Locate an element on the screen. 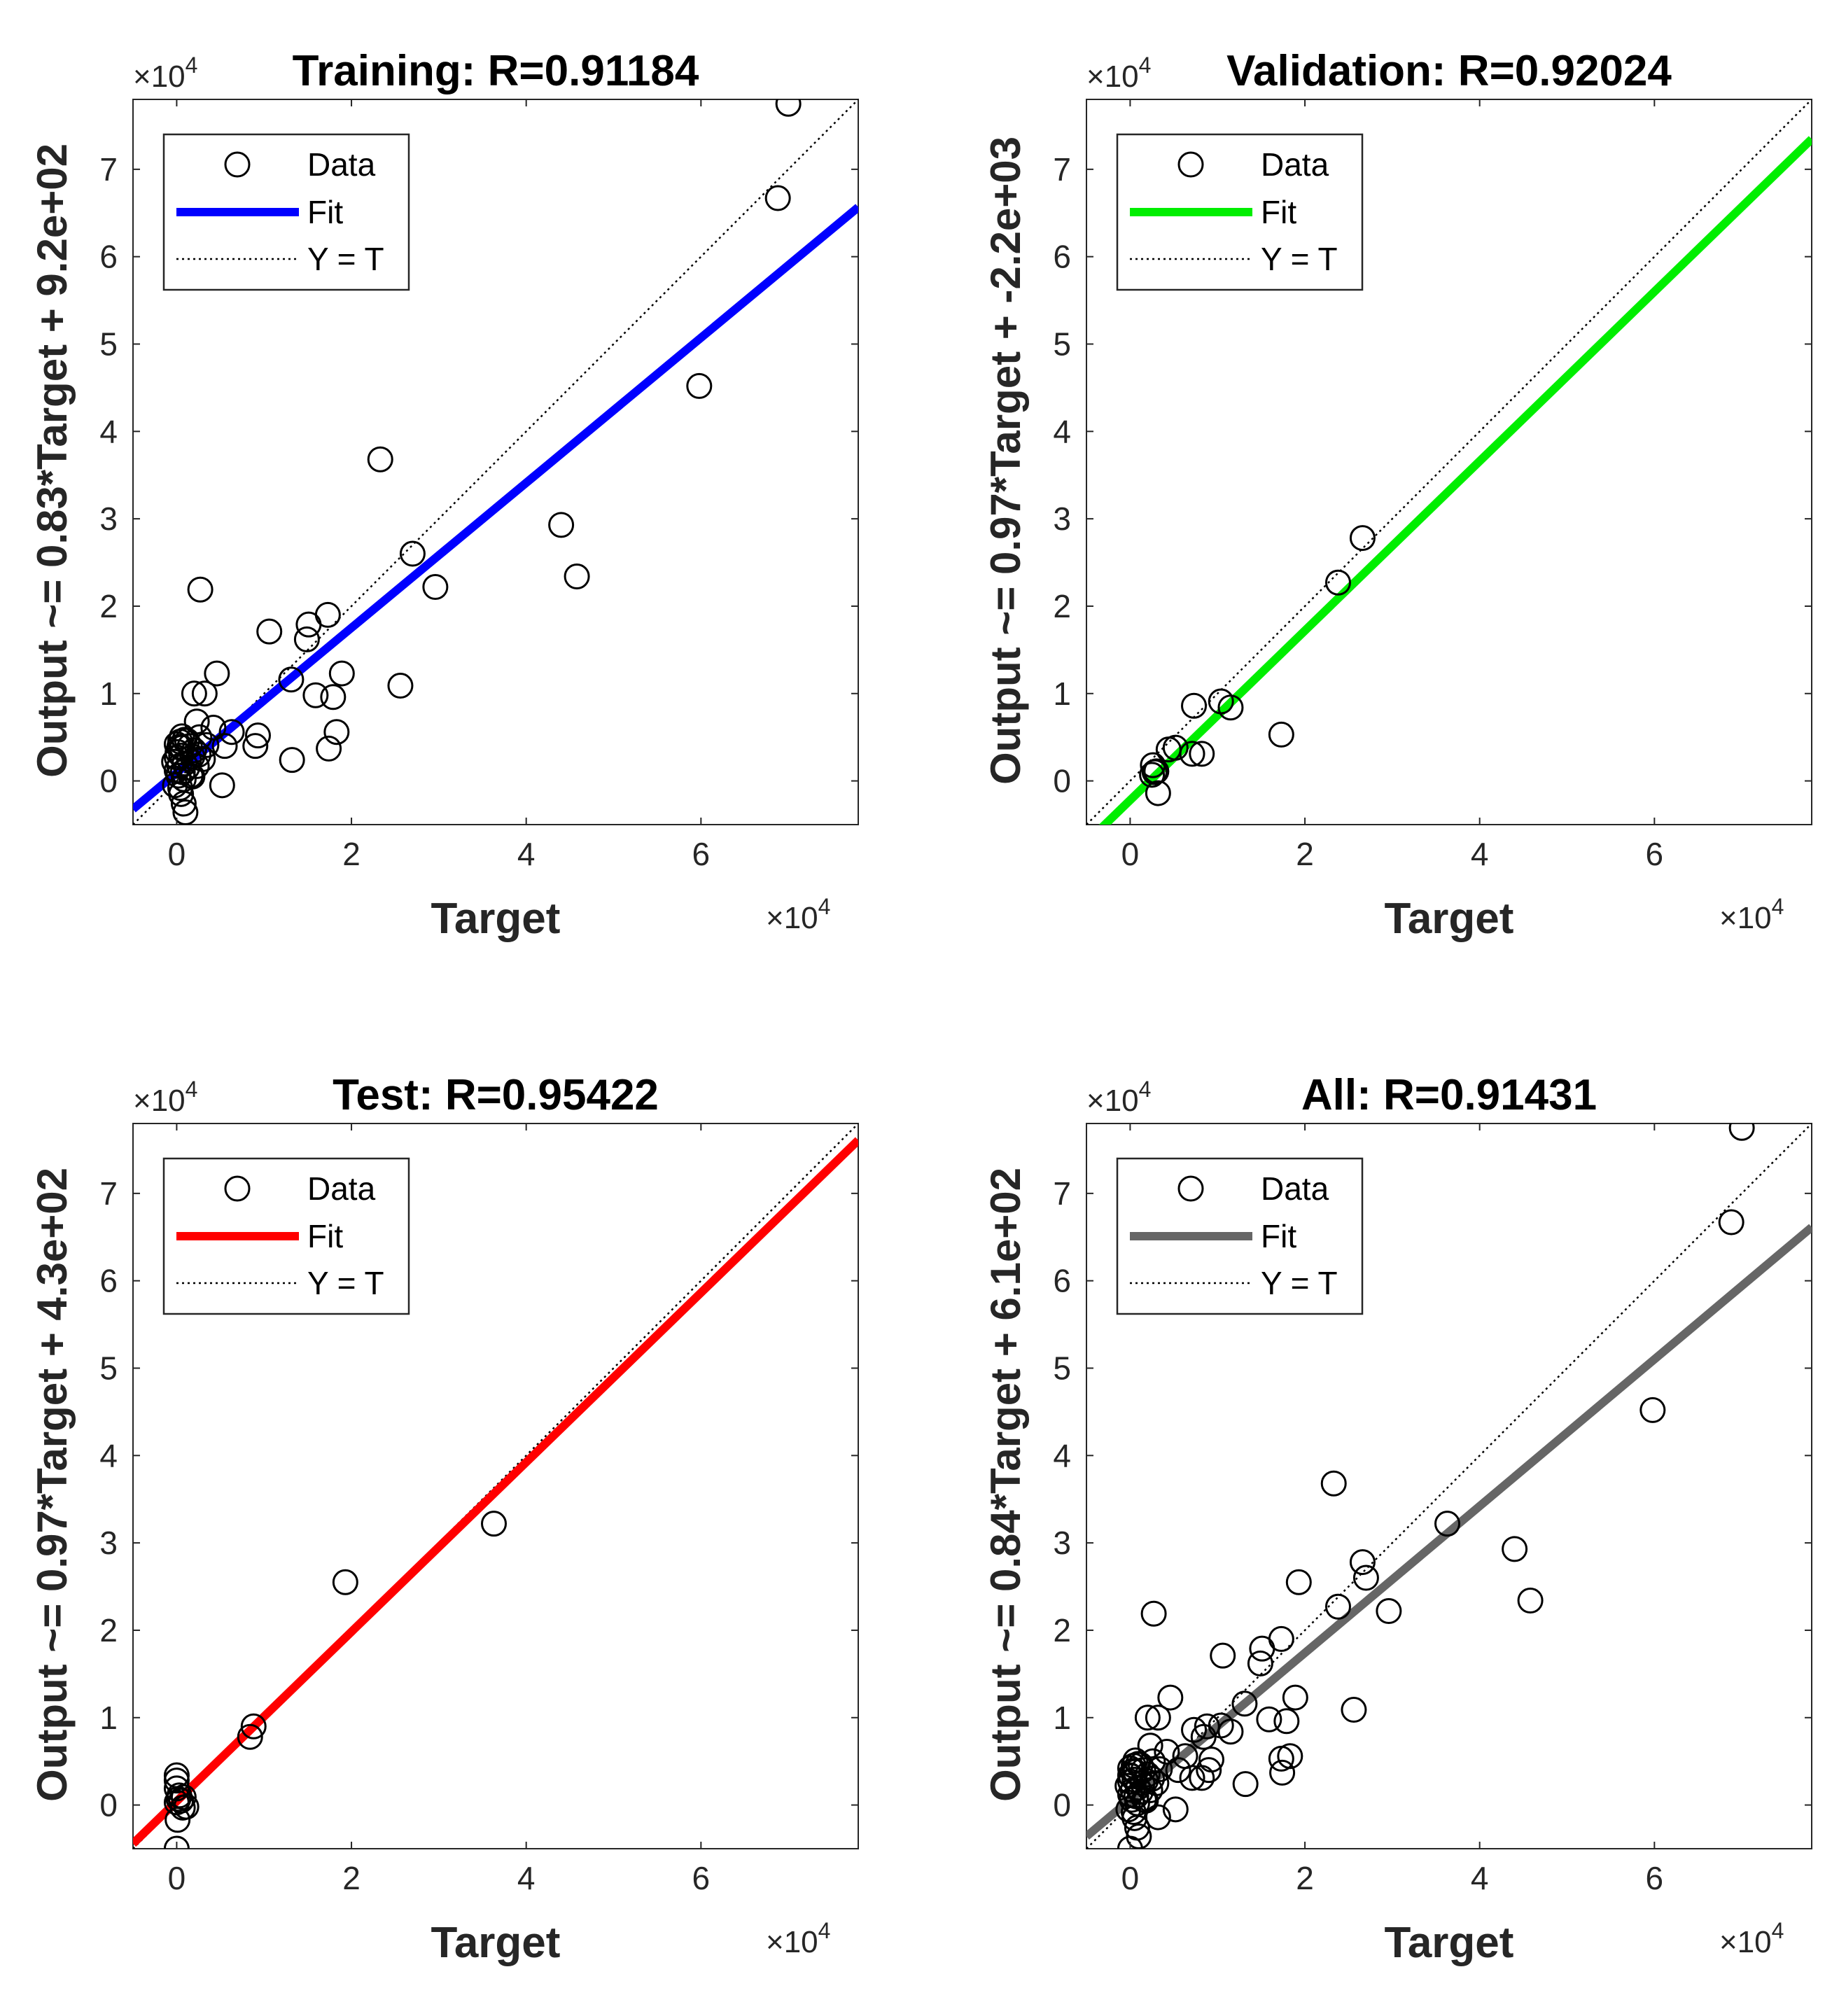 Image resolution: width=1846 pixels, height=2016 pixels. y-axis-label: Output ~= 0.97*Target + -2.2e+03 is located at coordinates (1005, 460).